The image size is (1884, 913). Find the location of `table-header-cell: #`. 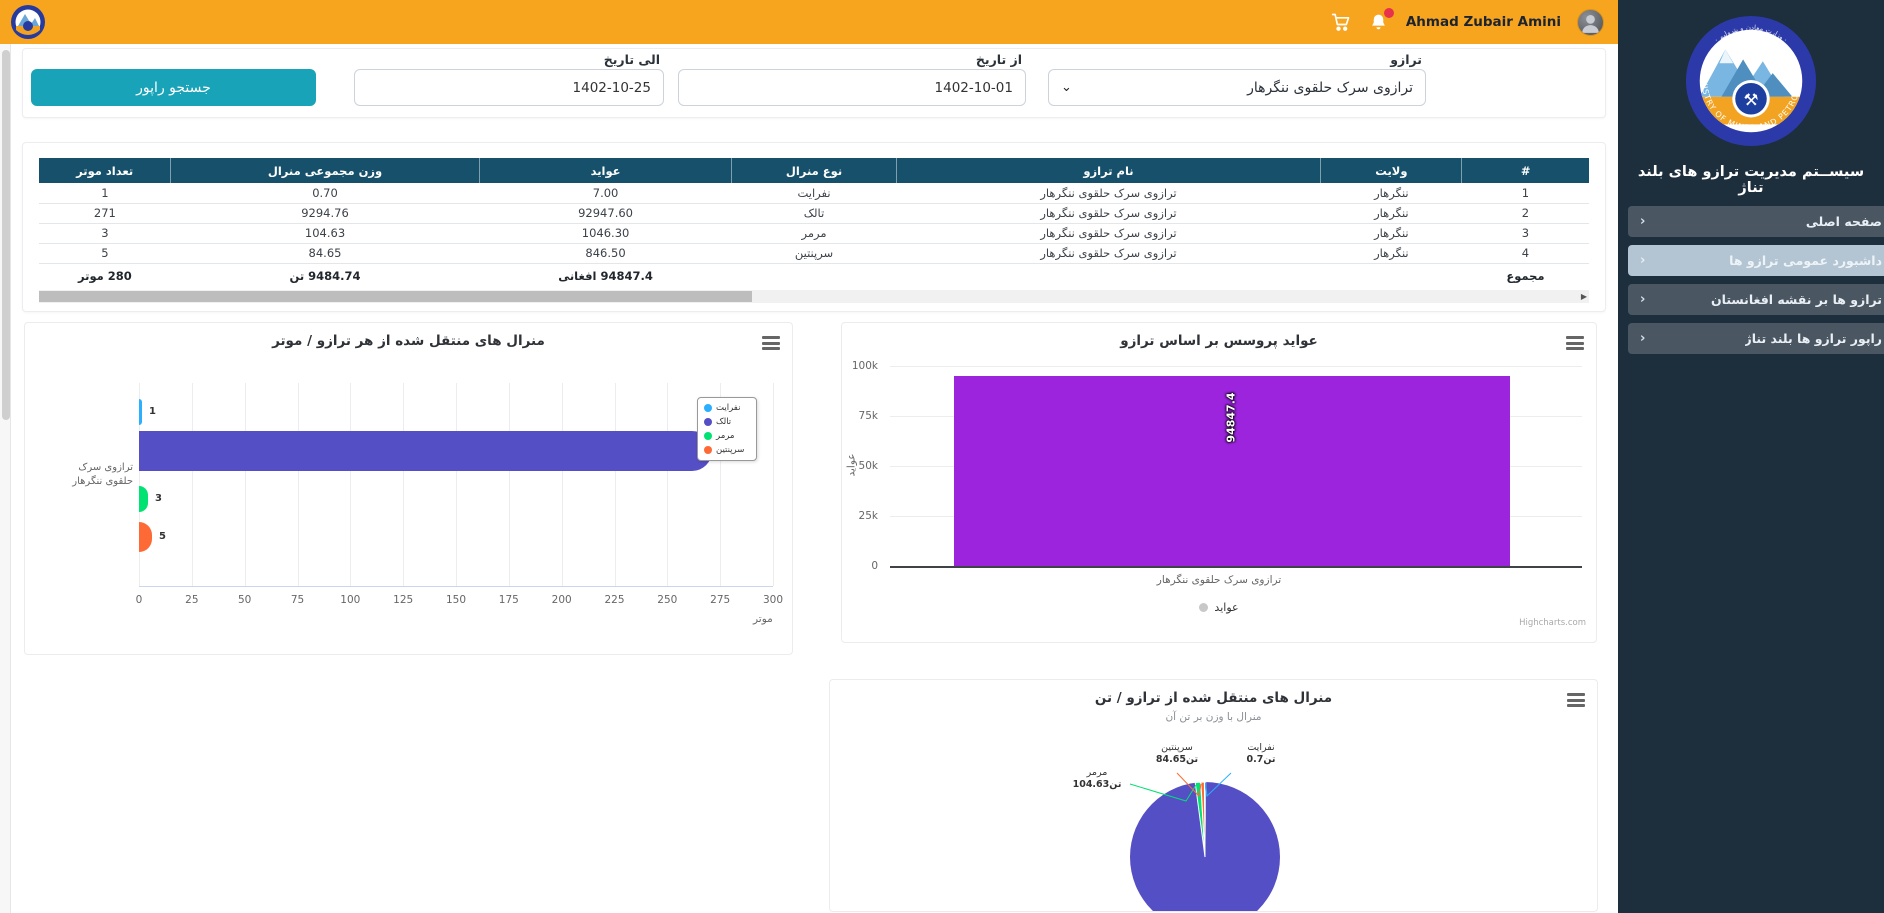

table-header-cell: # is located at coordinates (1525, 170).